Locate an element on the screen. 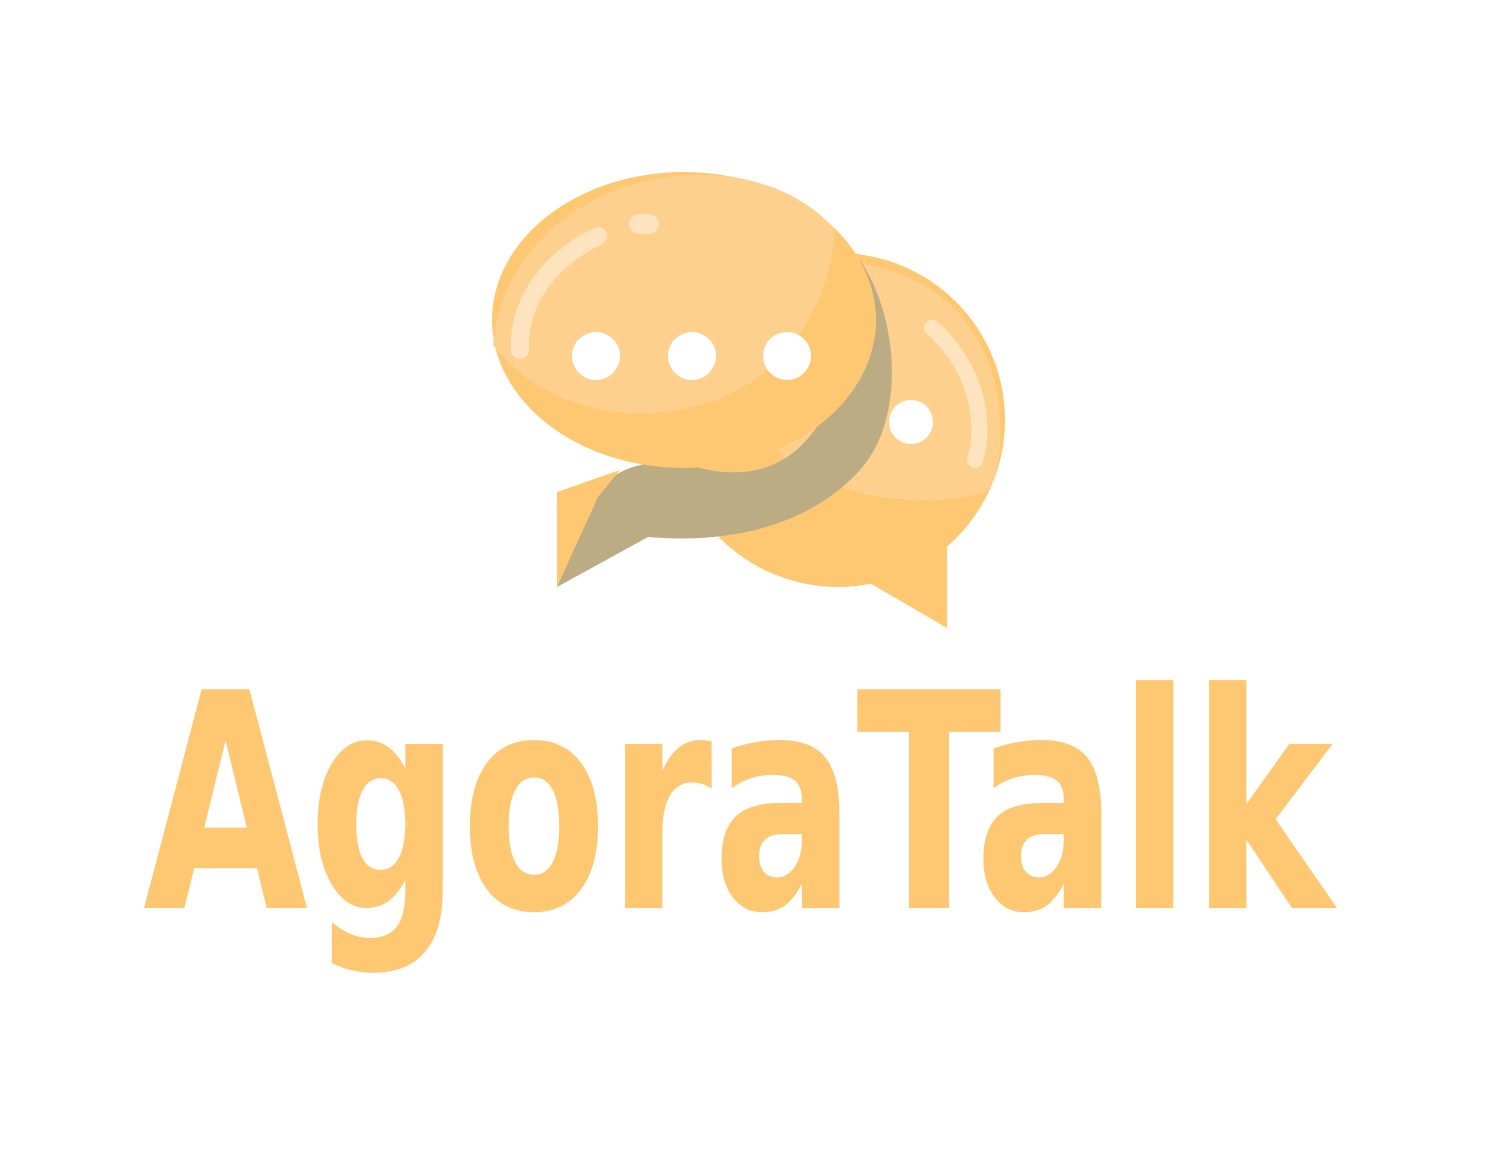 This screenshot has height=1154, width=1500. back-bubble-dot is located at coordinates (911, 422).